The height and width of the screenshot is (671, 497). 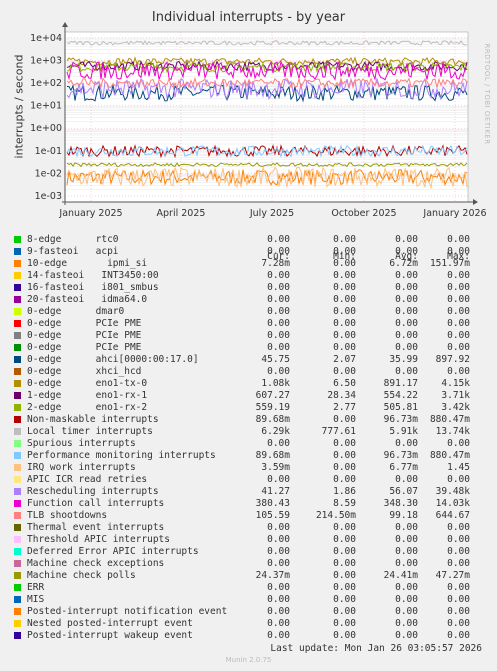 I want to click on x-tick-label: July 2025, so click(x=271, y=213).